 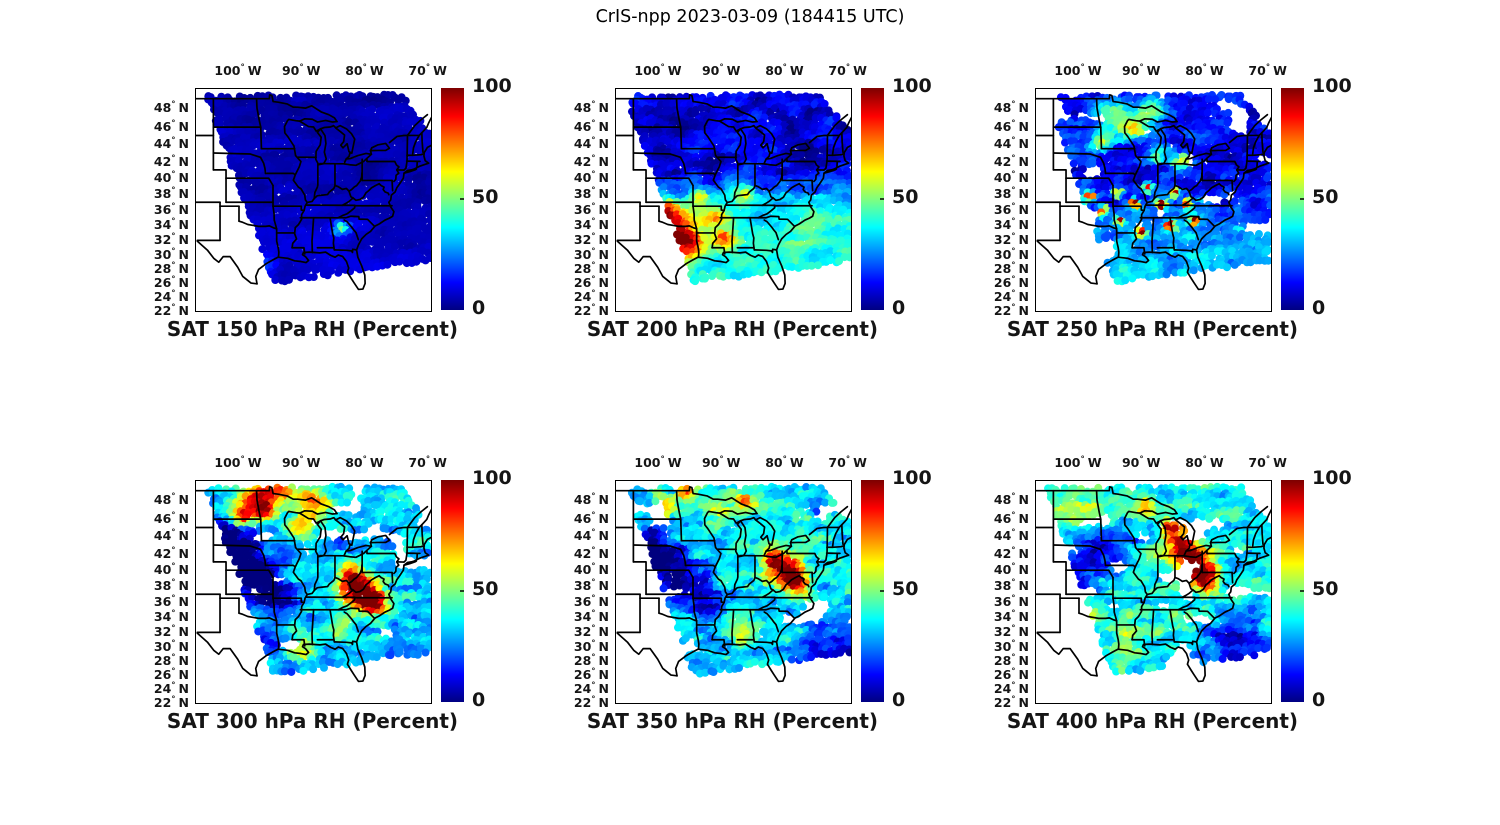 I want to click on lon-tick-label: 100° W, so click(x=238, y=70).